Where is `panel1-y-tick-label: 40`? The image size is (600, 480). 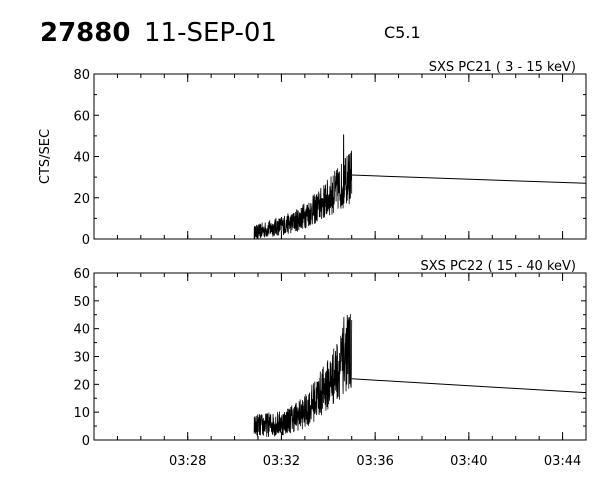
panel1-y-tick-label: 40 is located at coordinates (81, 158).